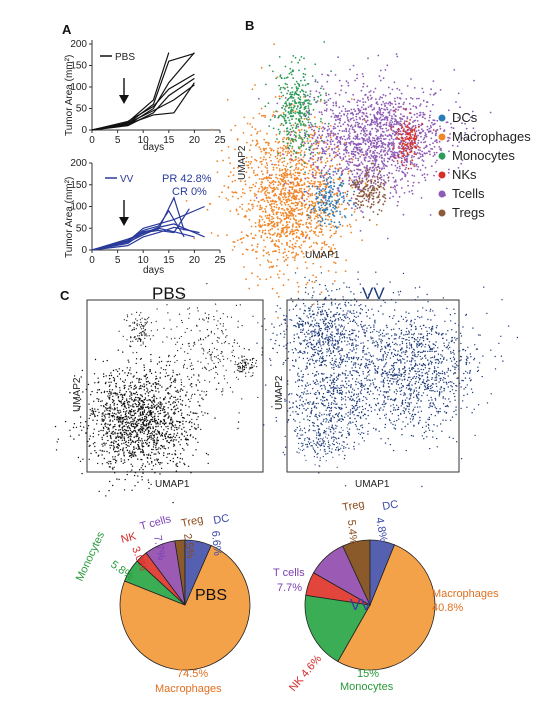 The height and width of the screenshot is (706, 543). Describe the element at coordinates (78, 44) in the screenshot. I see `y-tick-label: 200` at that location.